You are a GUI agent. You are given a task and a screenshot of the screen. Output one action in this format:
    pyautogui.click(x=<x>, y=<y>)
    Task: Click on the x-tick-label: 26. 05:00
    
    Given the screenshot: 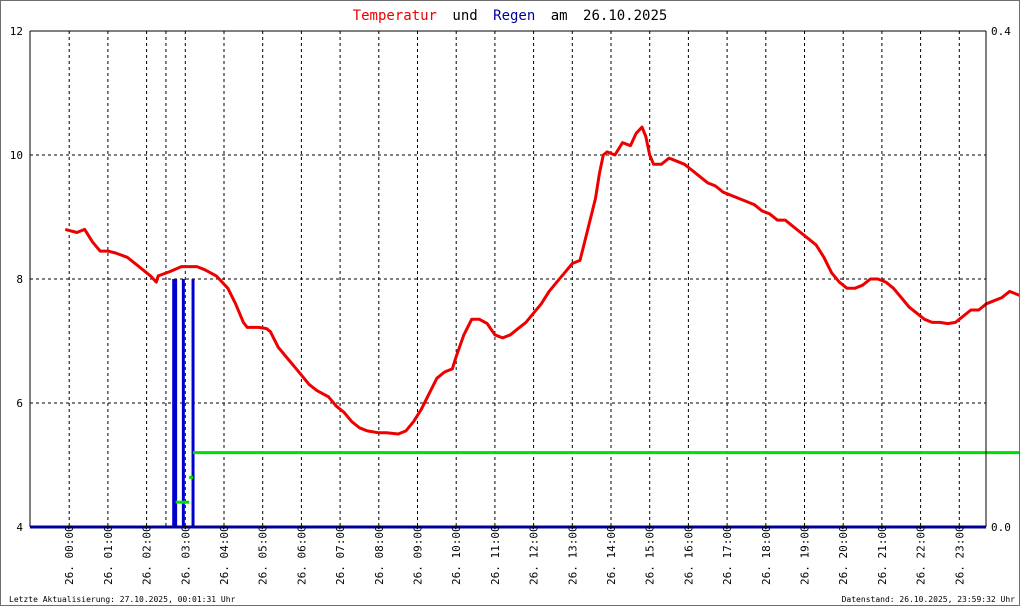 What is the action you would take?
    pyautogui.click(x=263, y=555)
    